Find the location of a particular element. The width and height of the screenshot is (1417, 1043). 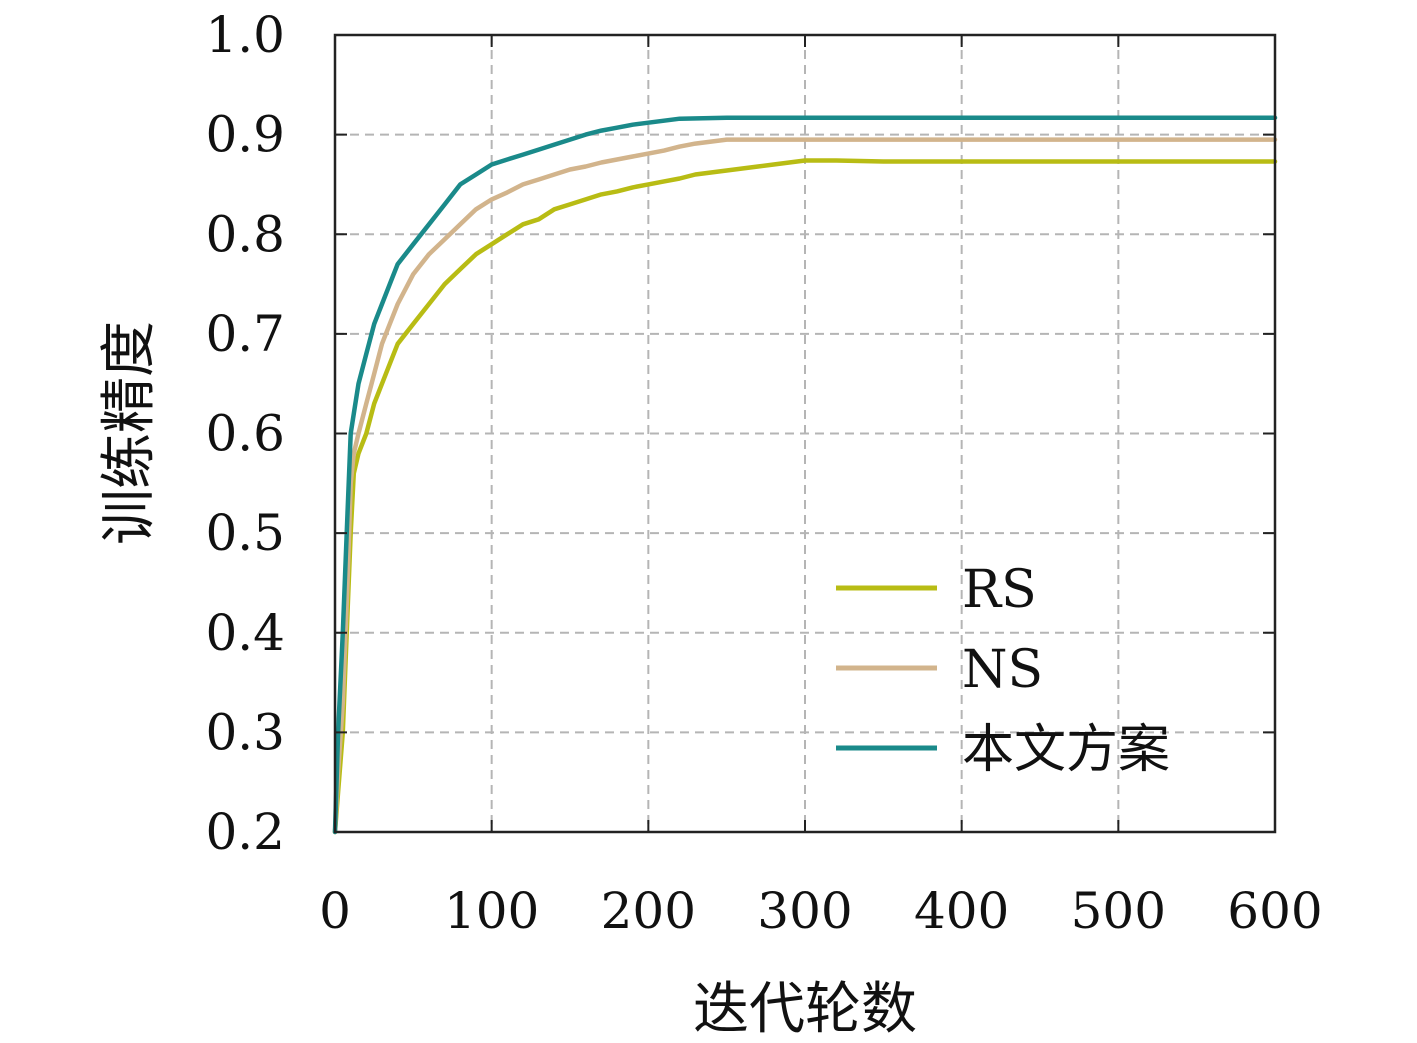

y-tick-label: 0.2 is located at coordinates (245, 832).